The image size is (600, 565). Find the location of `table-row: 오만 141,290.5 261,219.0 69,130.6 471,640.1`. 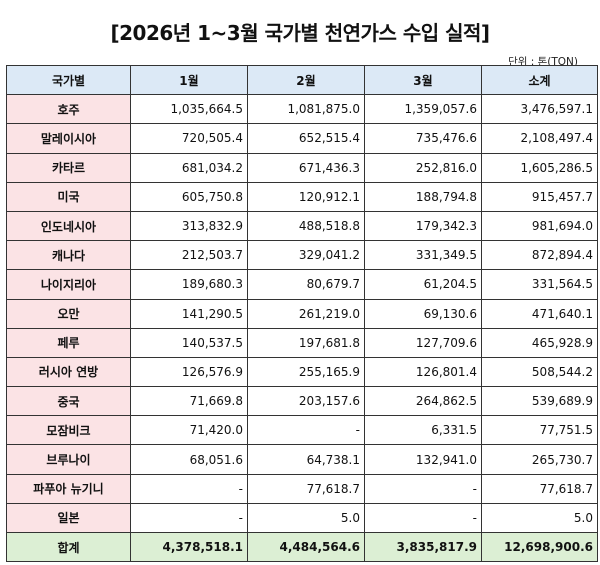

table-row: 오만 141,290.5 261,219.0 69,130.6 471,640.1 is located at coordinates (302, 313).